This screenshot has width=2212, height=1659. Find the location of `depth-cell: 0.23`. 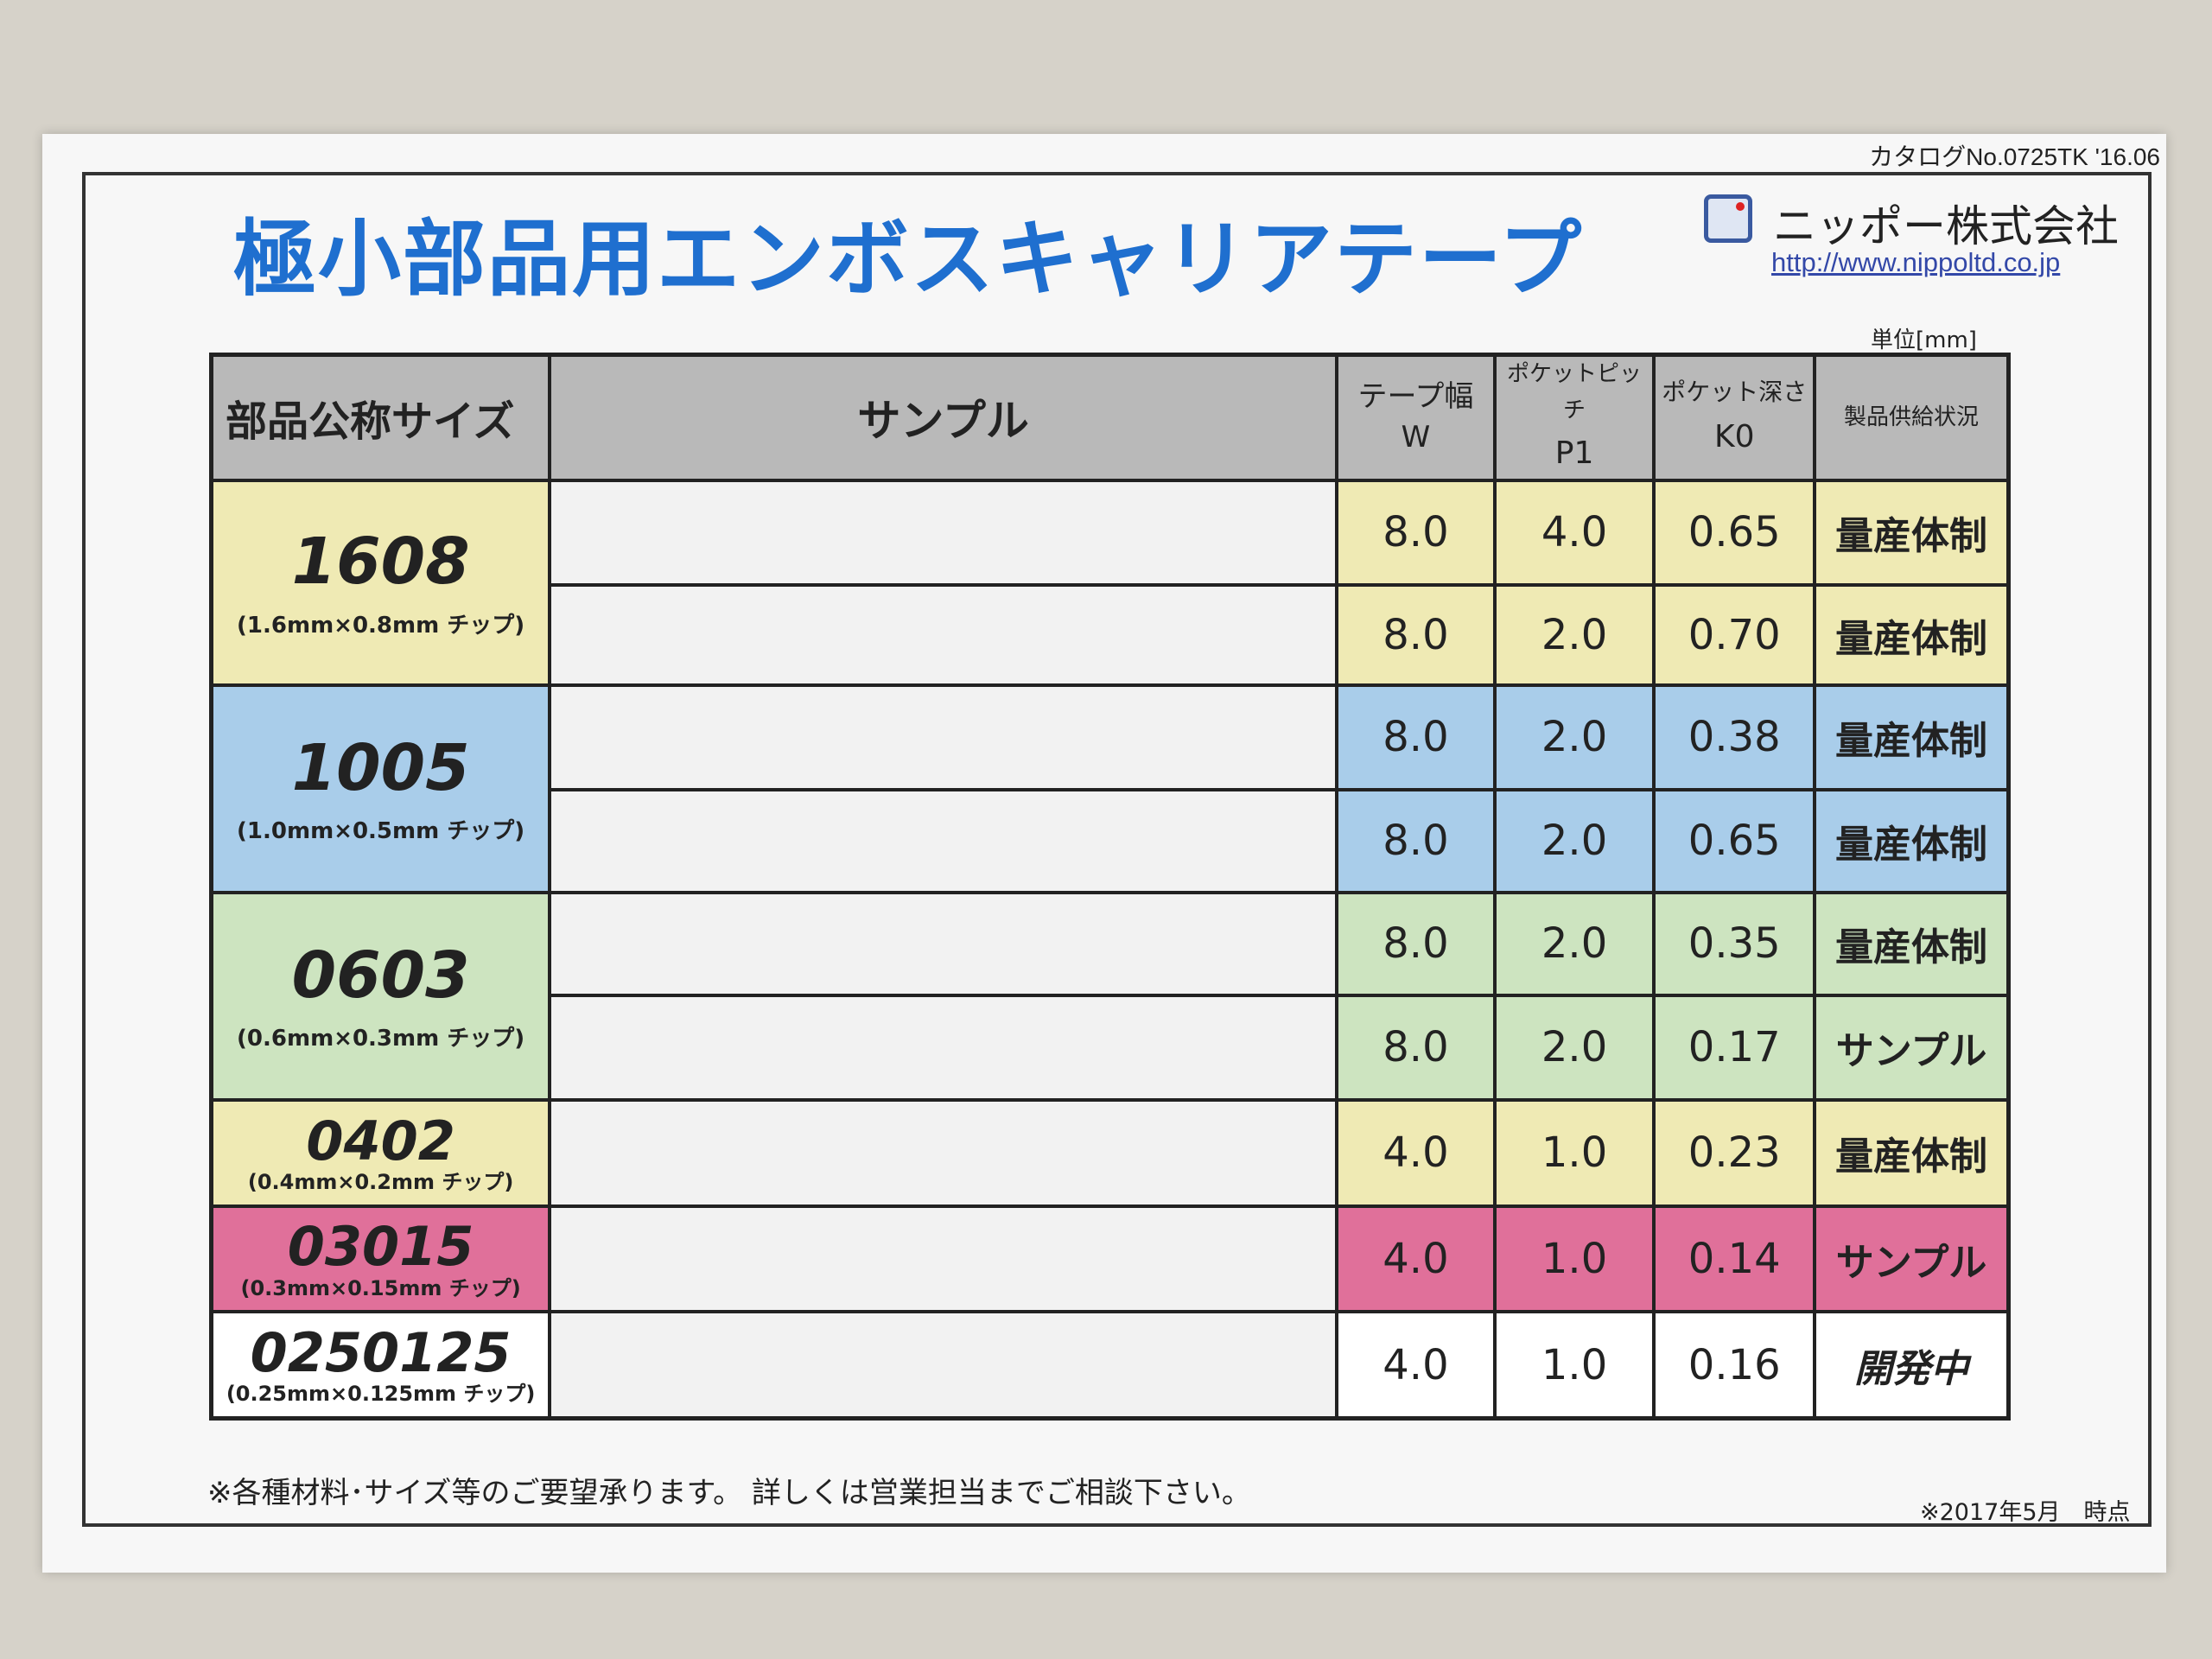

depth-cell: 0.23 is located at coordinates (1734, 1152).